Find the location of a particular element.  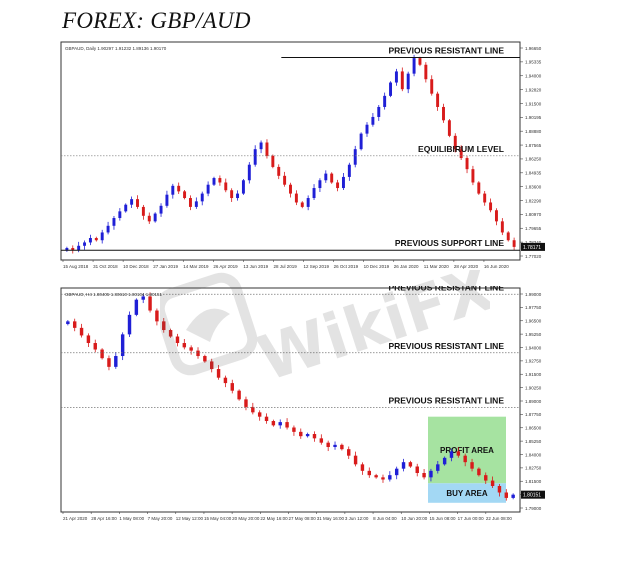

level-label: PREVIOUS RESISTANT LINE is located at coordinates (446, 51).